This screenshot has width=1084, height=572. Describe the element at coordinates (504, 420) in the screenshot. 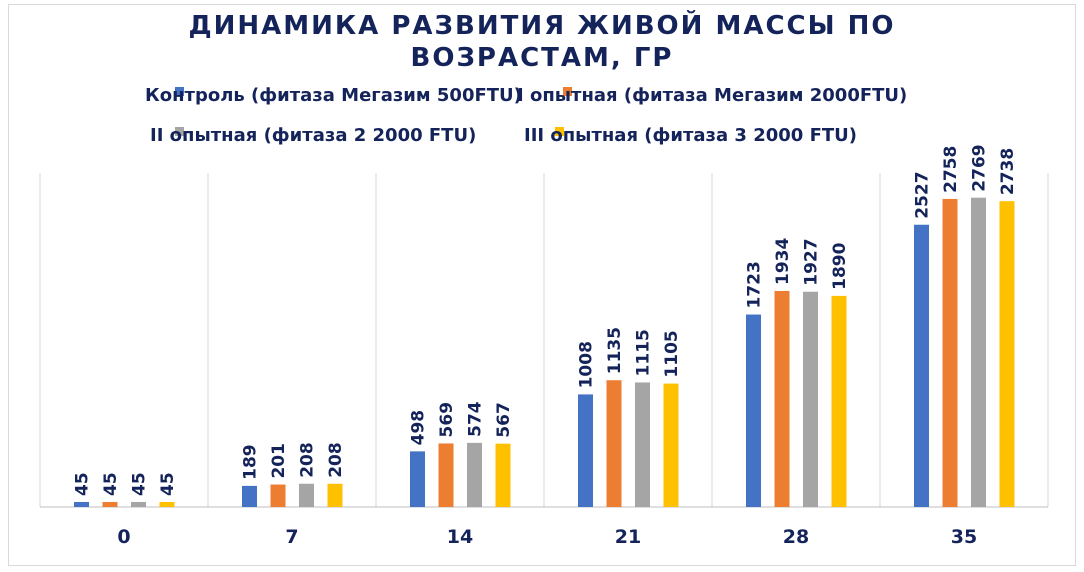

I see `data-label-age-14-series-4: 567` at that location.